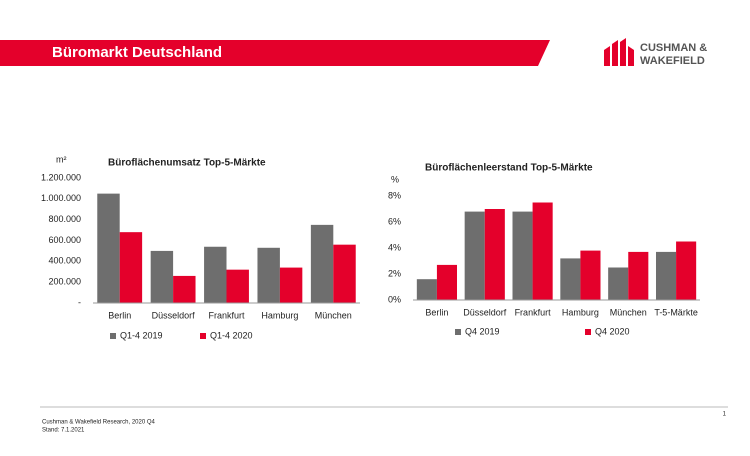  Describe the element at coordinates (61, 177) in the screenshot. I see `y-tick-label: 1.200.000` at that location.